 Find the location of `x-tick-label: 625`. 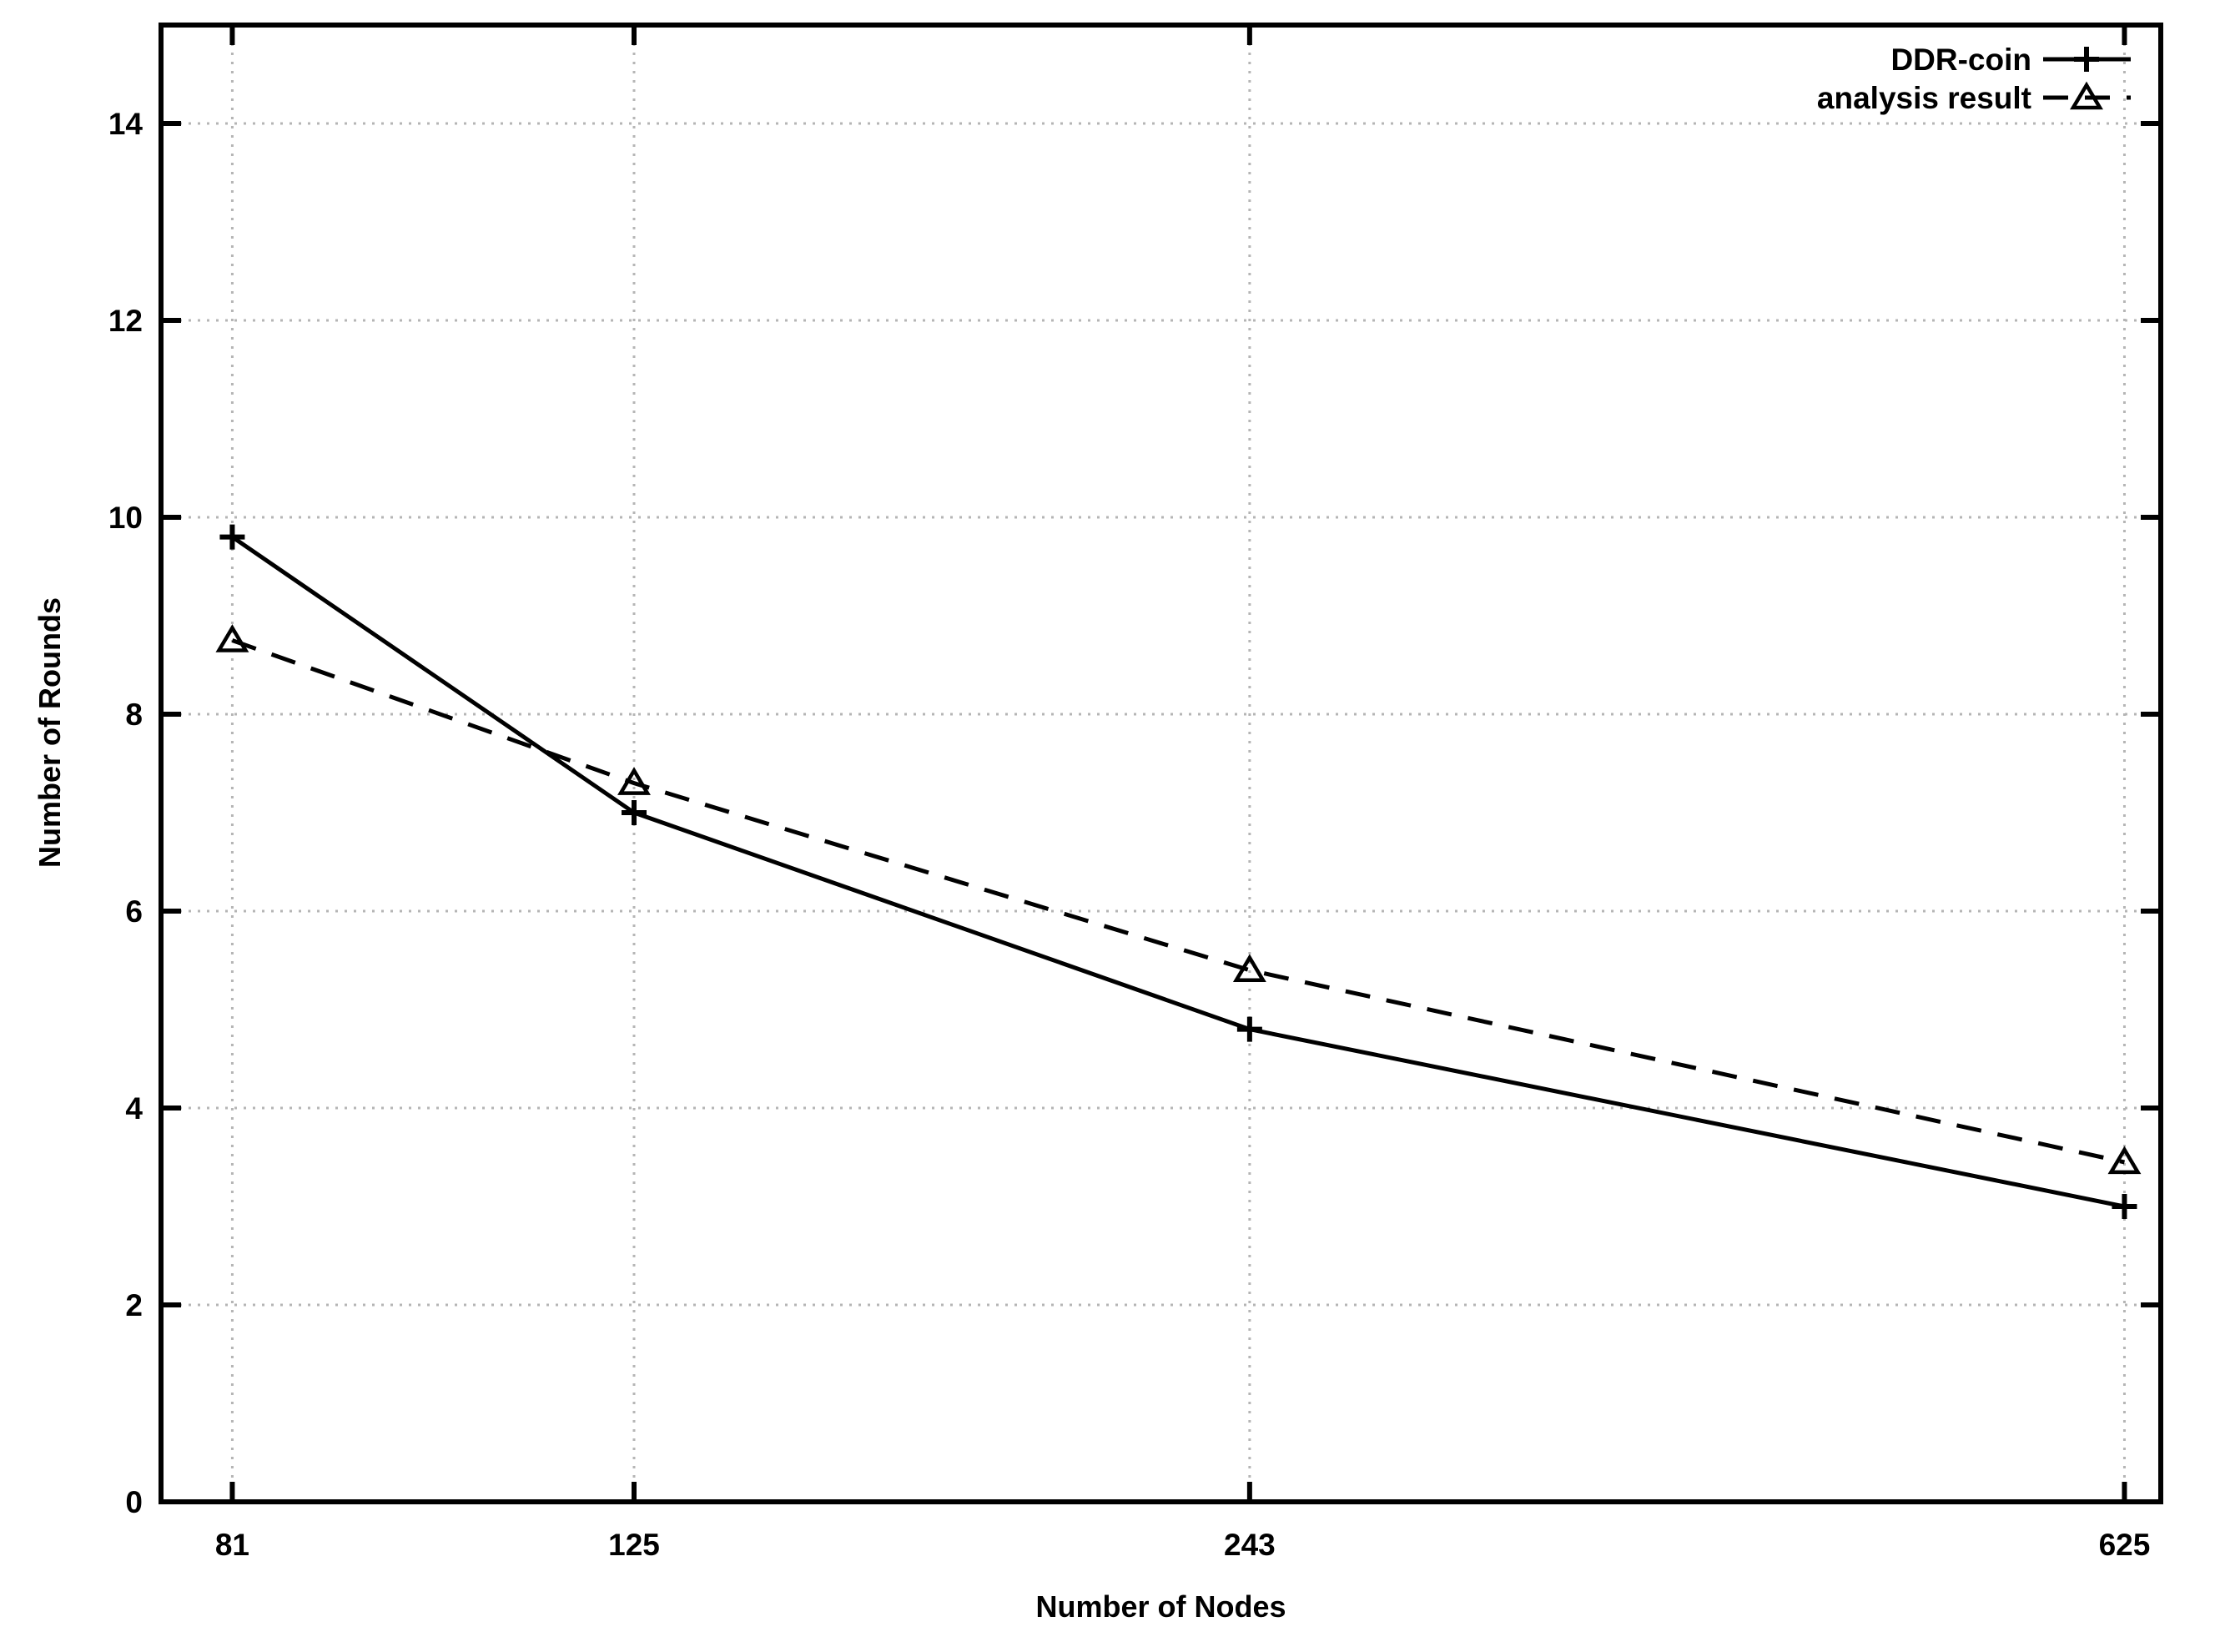

x-tick-label: 625 is located at coordinates (2125, 1545).